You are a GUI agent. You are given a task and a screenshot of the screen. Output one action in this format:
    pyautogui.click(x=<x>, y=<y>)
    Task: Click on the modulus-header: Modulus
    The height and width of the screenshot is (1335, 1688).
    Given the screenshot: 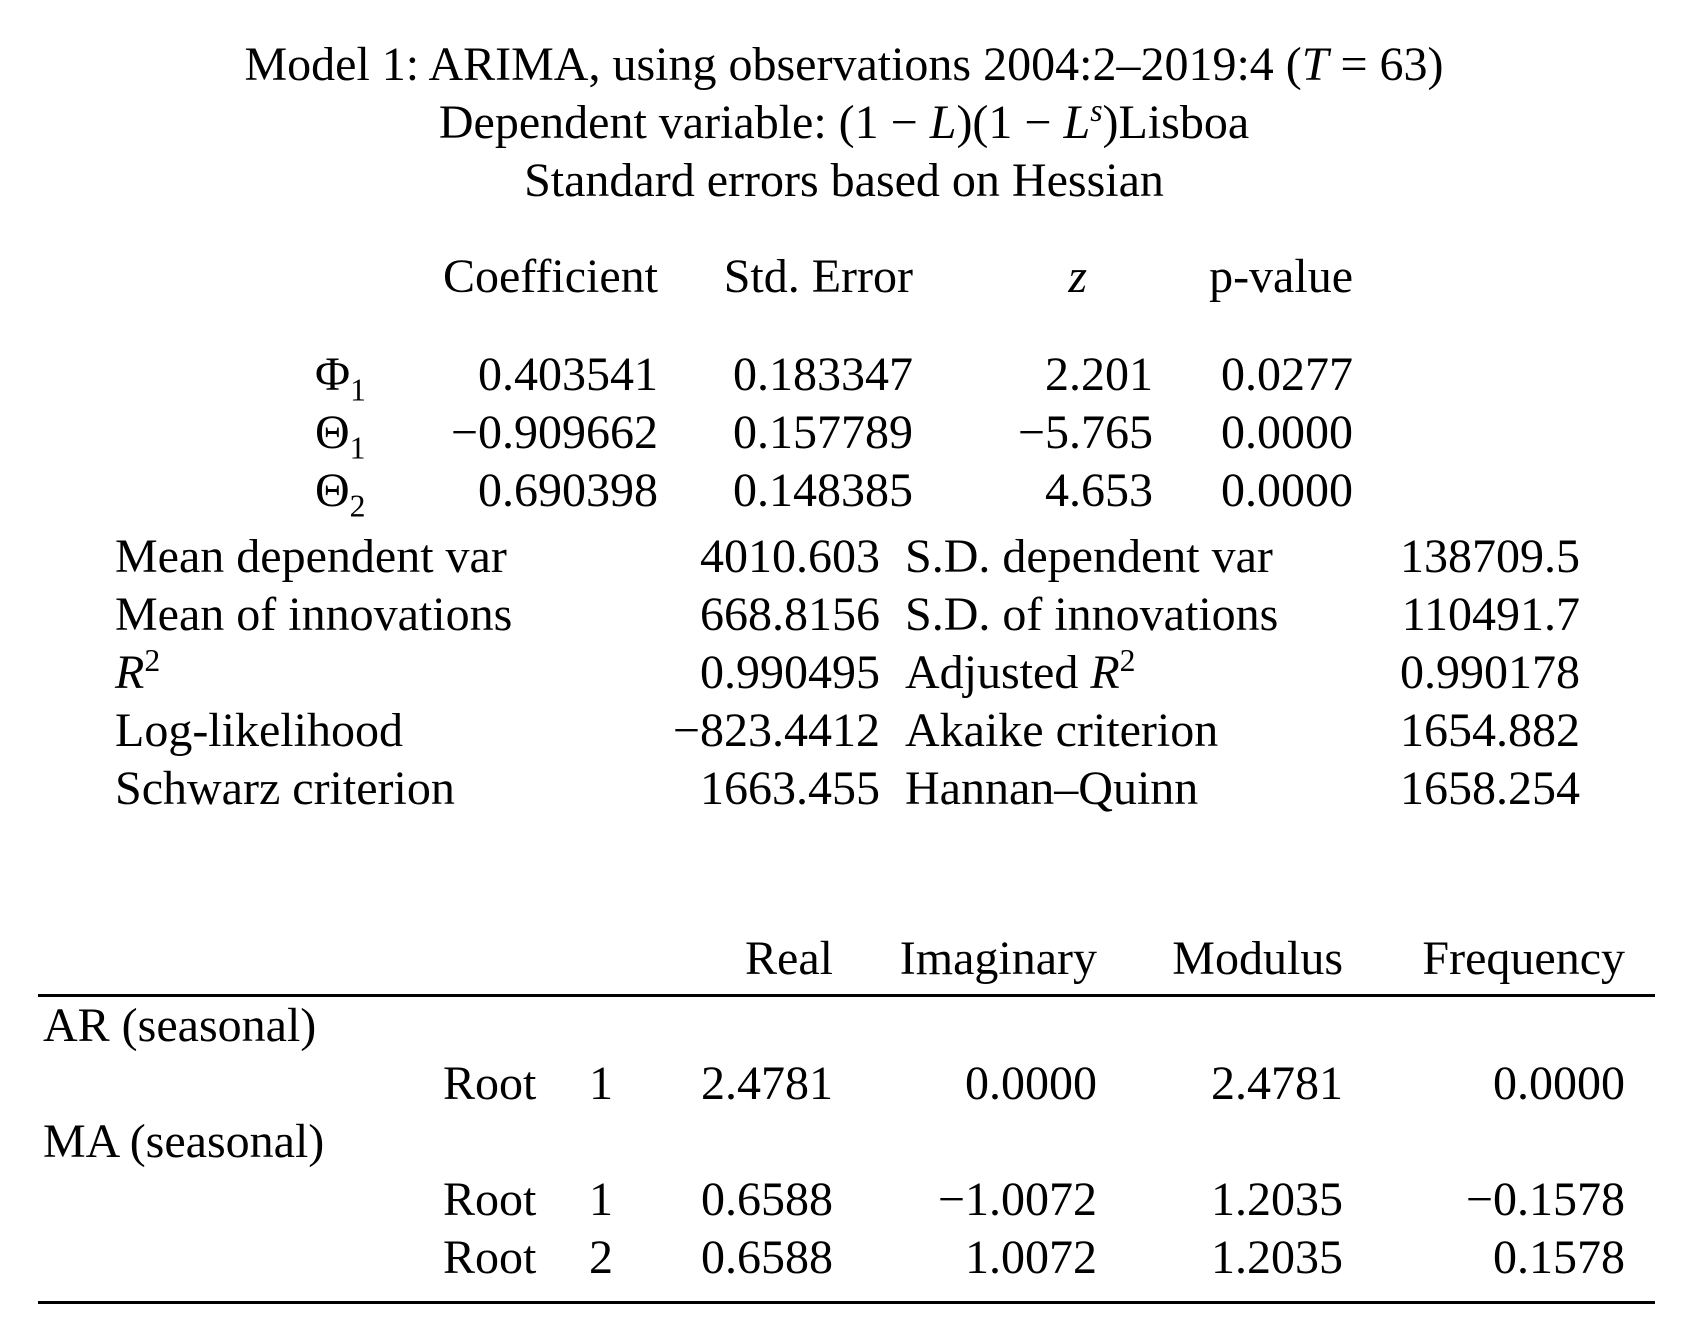 What is the action you would take?
    pyautogui.click(x=1220, y=963)
    